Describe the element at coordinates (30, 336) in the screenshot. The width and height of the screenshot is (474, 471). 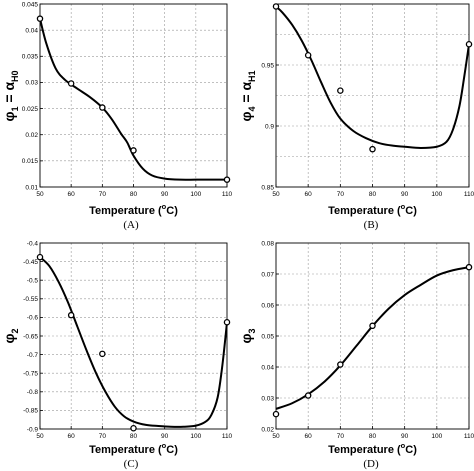
I see `y-tick-label: -0.65` at that location.